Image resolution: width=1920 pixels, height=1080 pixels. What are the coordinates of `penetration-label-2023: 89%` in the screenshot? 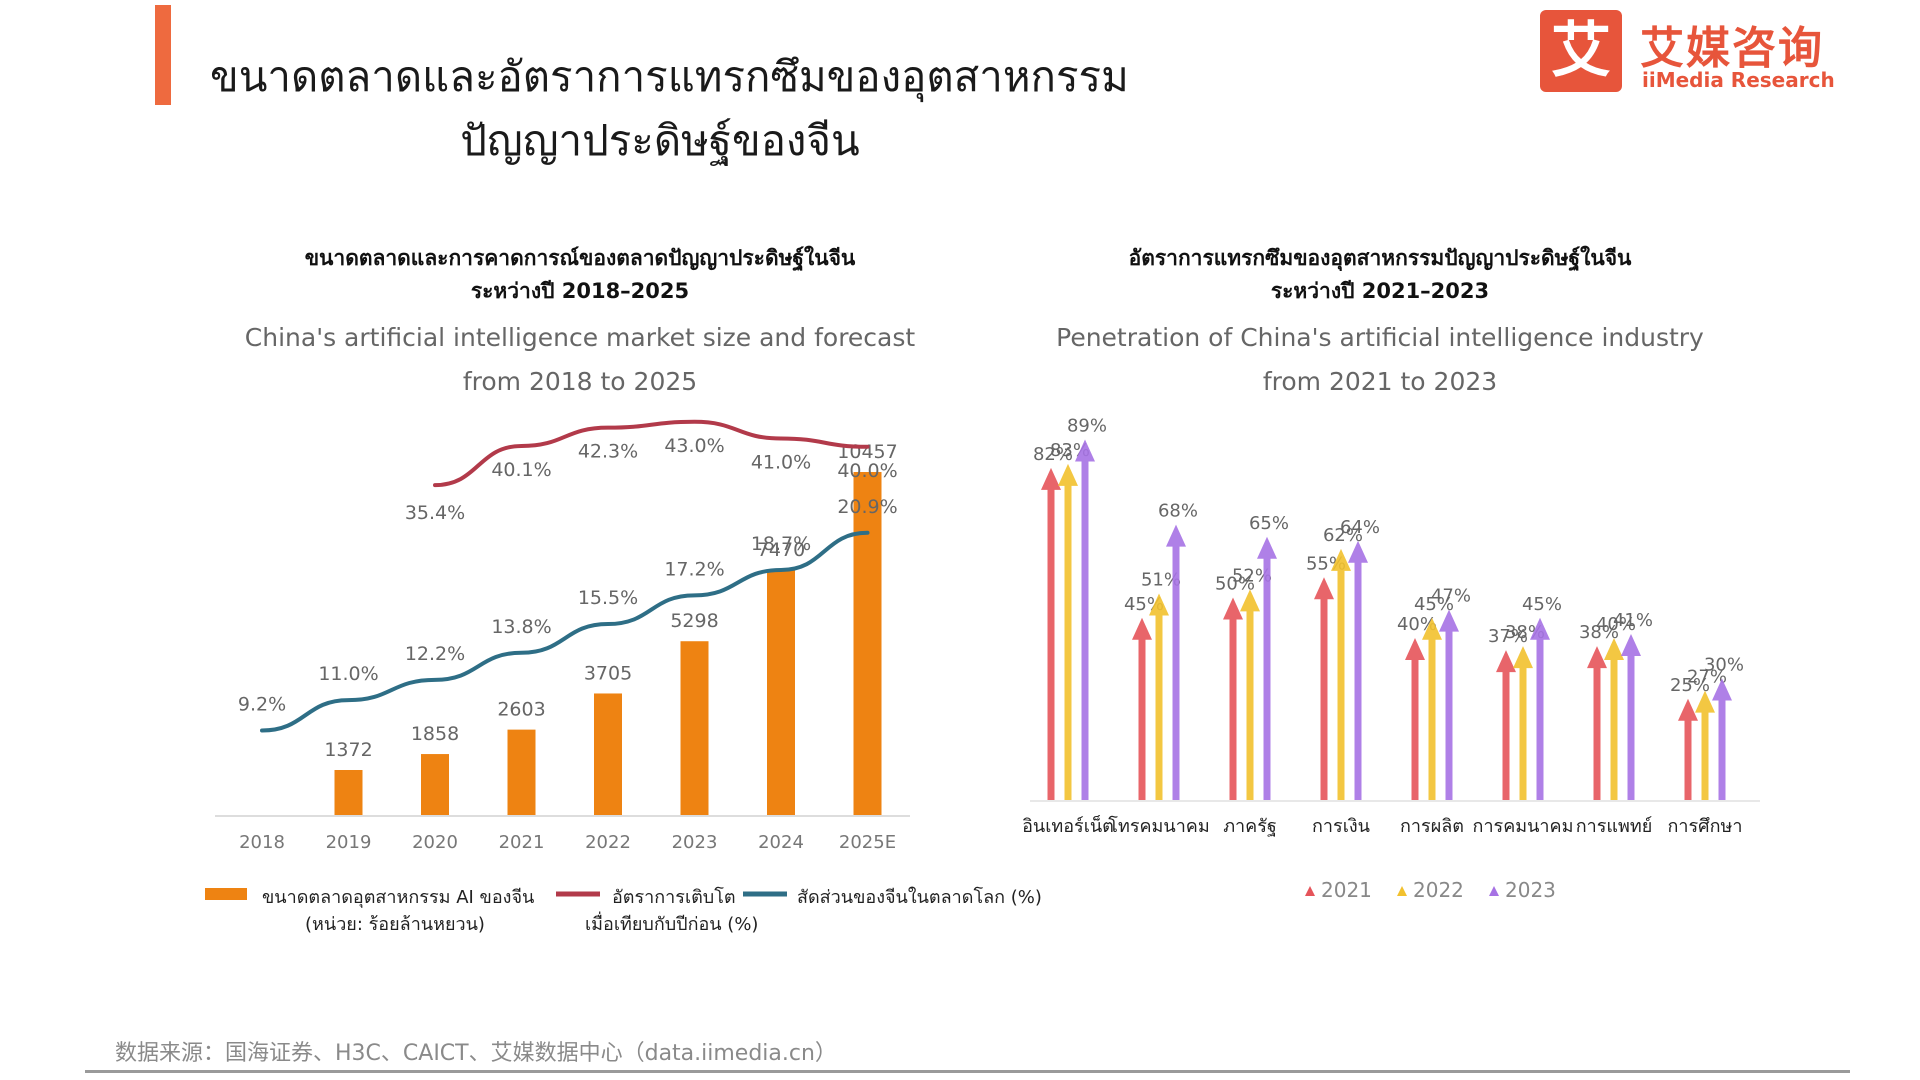 It's located at (1087, 426).